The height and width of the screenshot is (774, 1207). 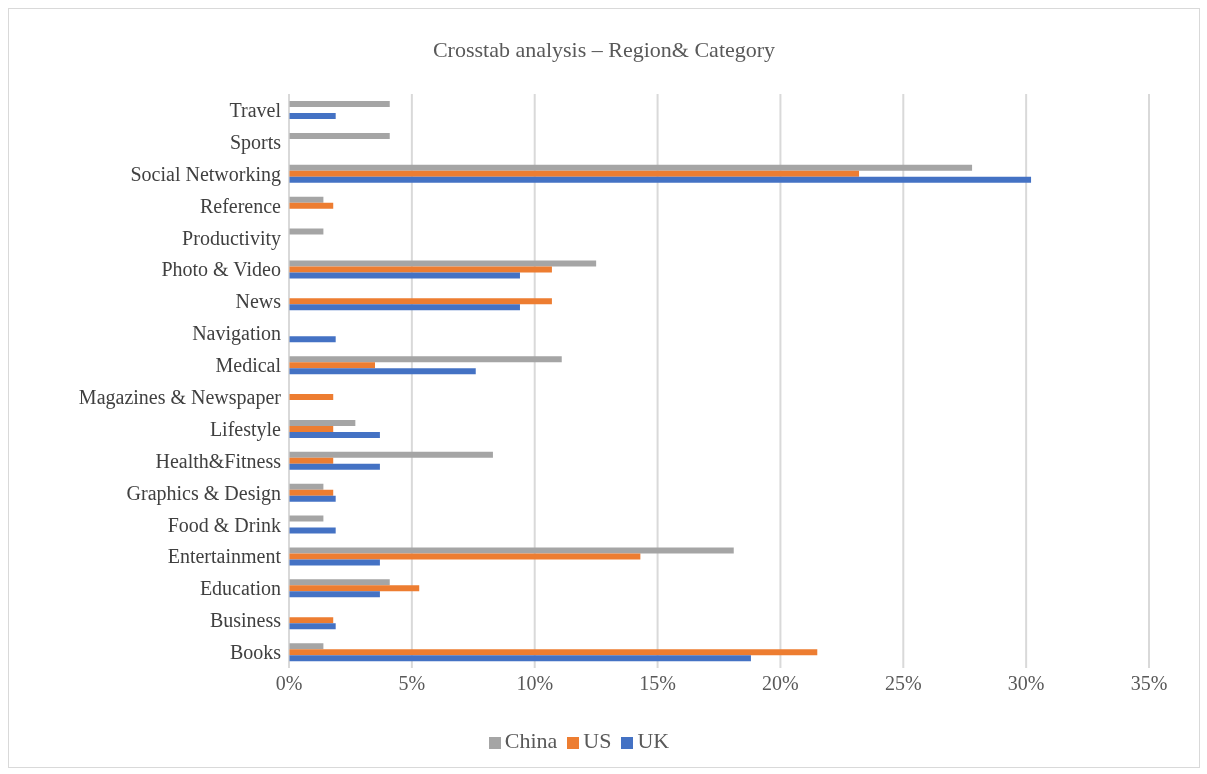 What do you see at coordinates (255, 652) in the screenshot?
I see `y-tick-label: Books` at bounding box center [255, 652].